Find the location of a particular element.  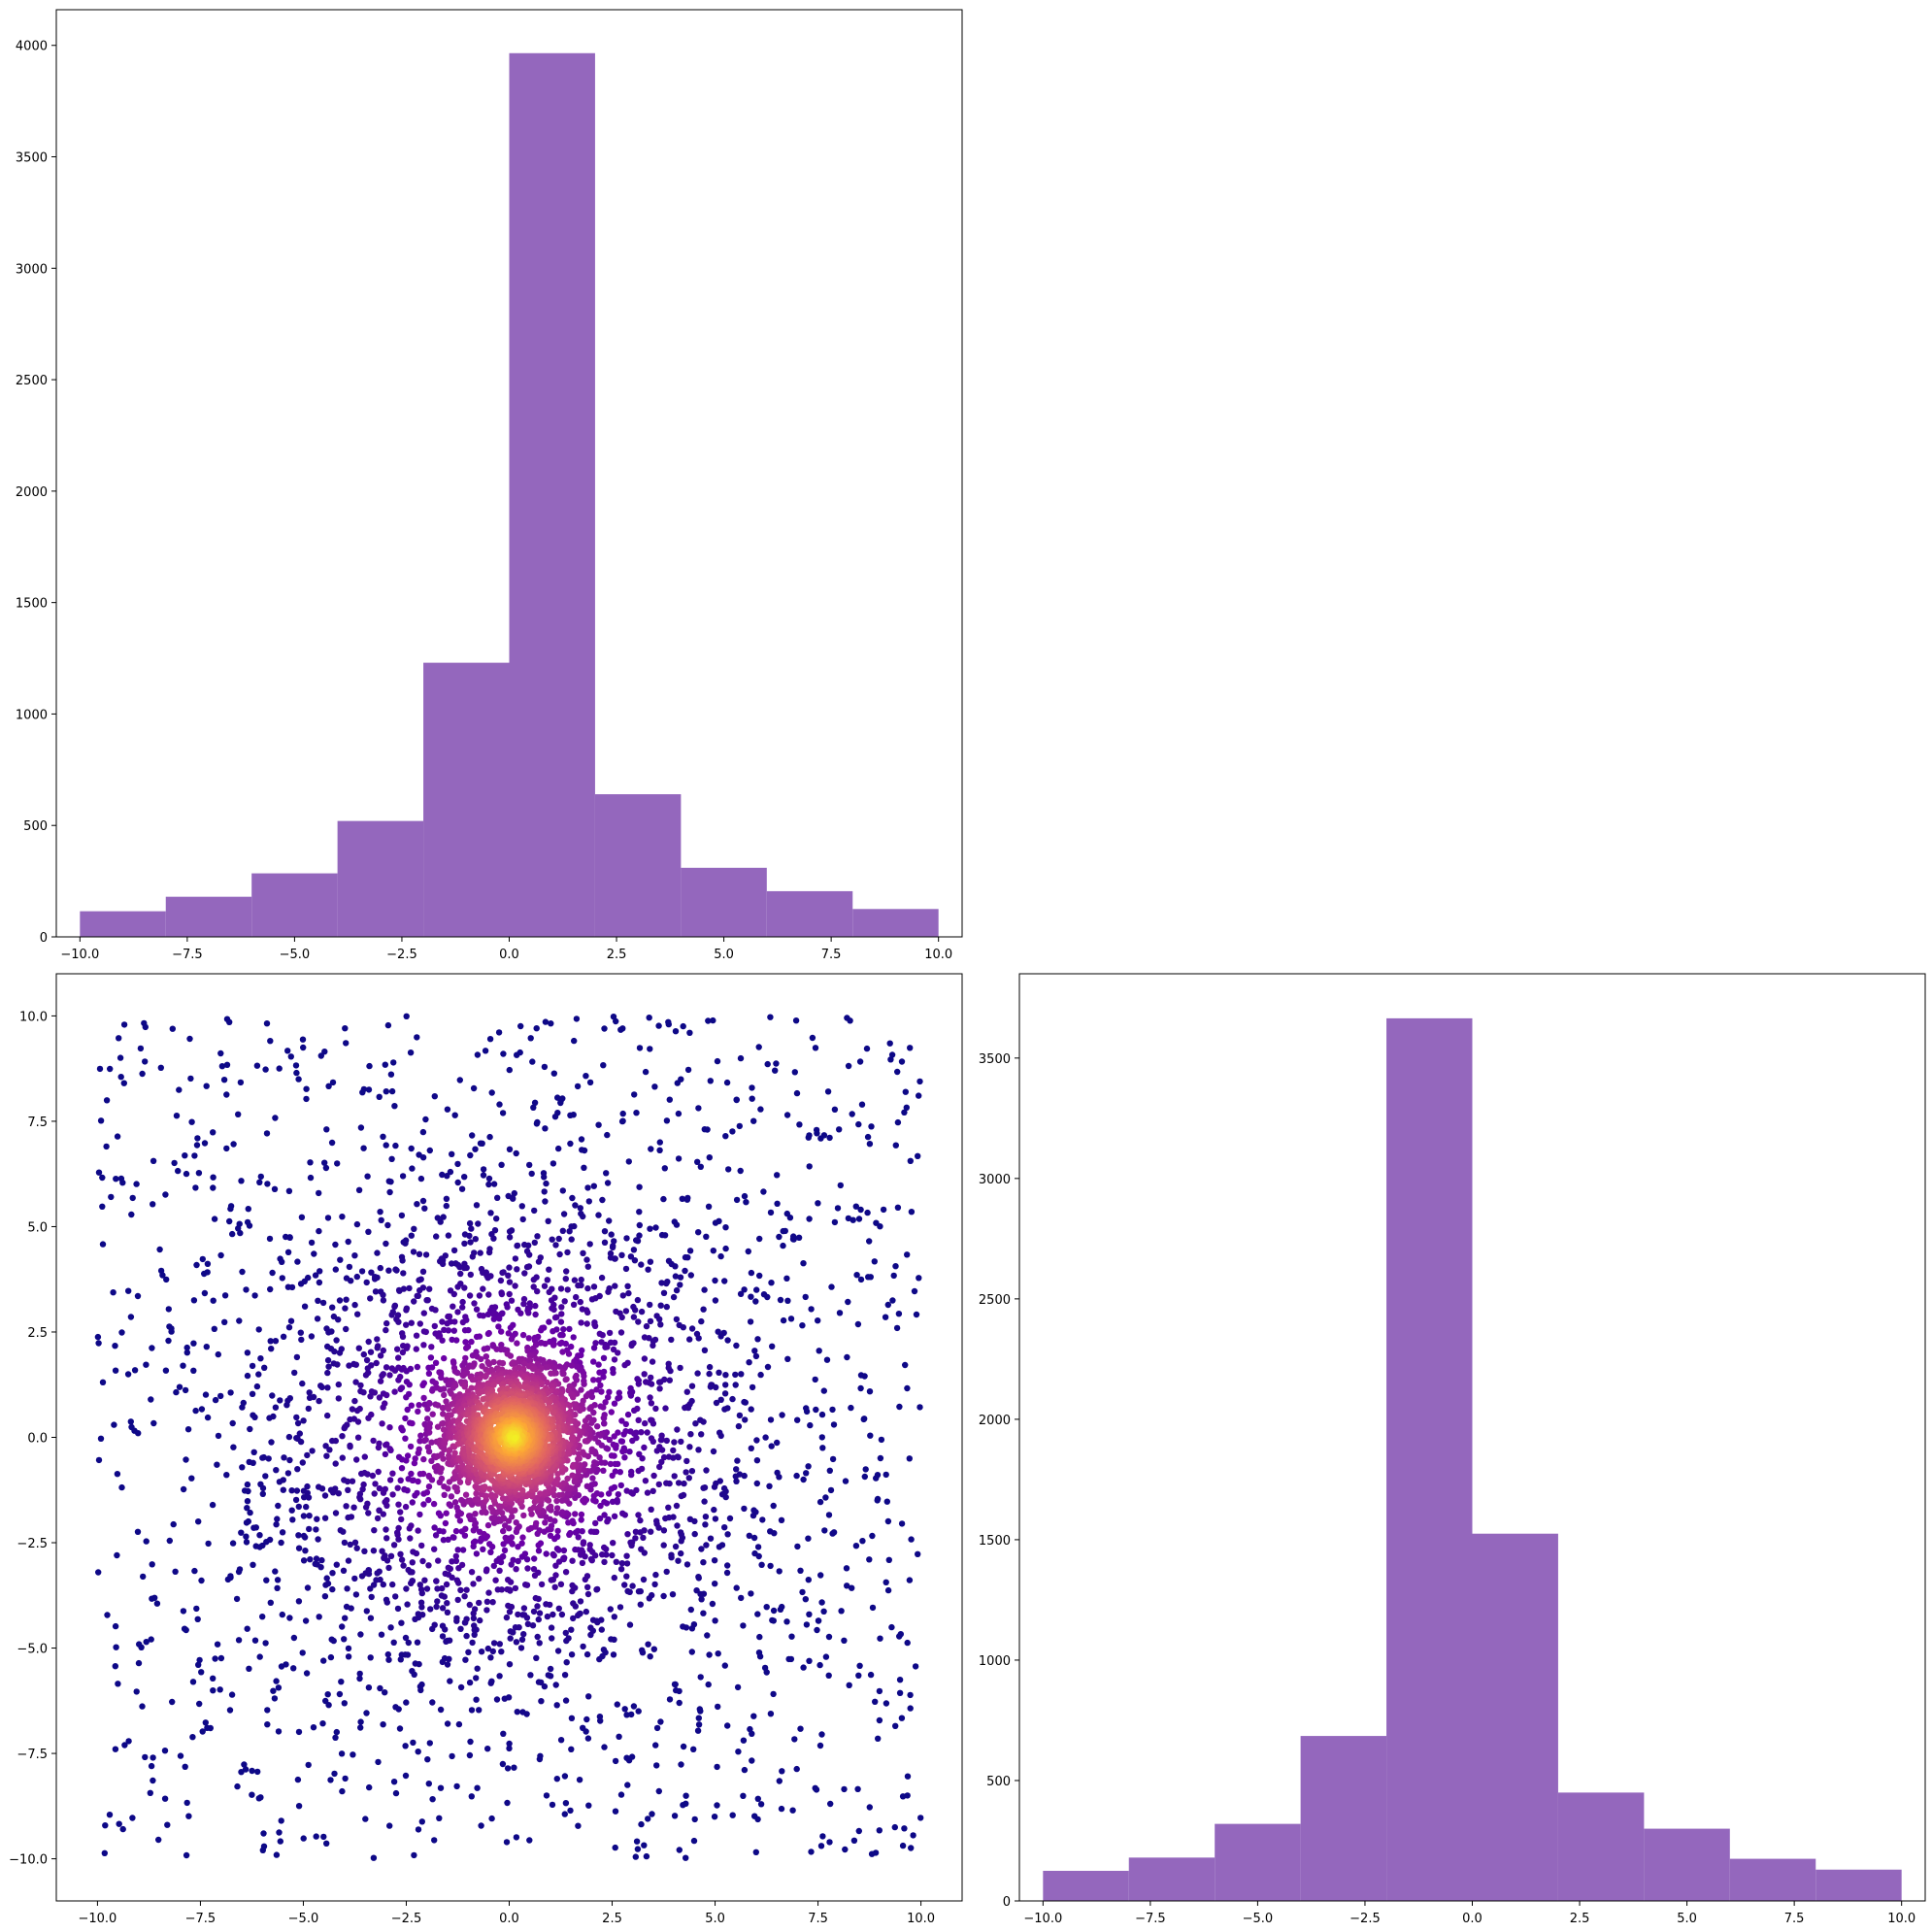

x-tick-label: −7.5 is located at coordinates (187, 955).